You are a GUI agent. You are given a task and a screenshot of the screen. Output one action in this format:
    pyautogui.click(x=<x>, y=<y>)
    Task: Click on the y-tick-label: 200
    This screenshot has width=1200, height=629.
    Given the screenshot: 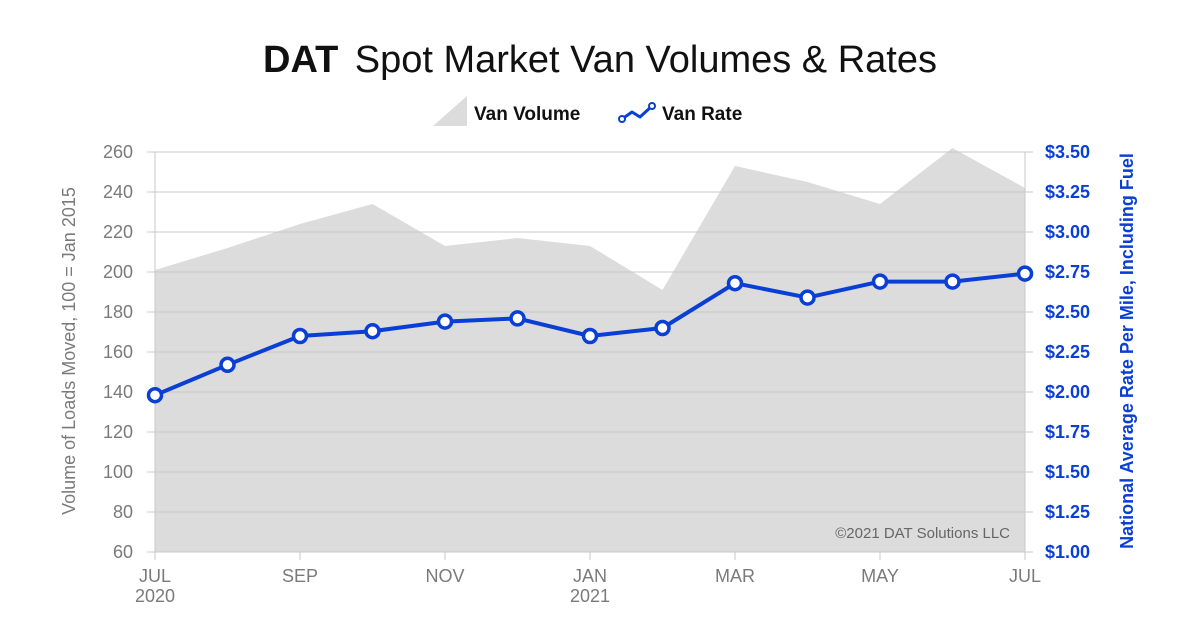 What is the action you would take?
    pyautogui.click(x=118, y=272)
    